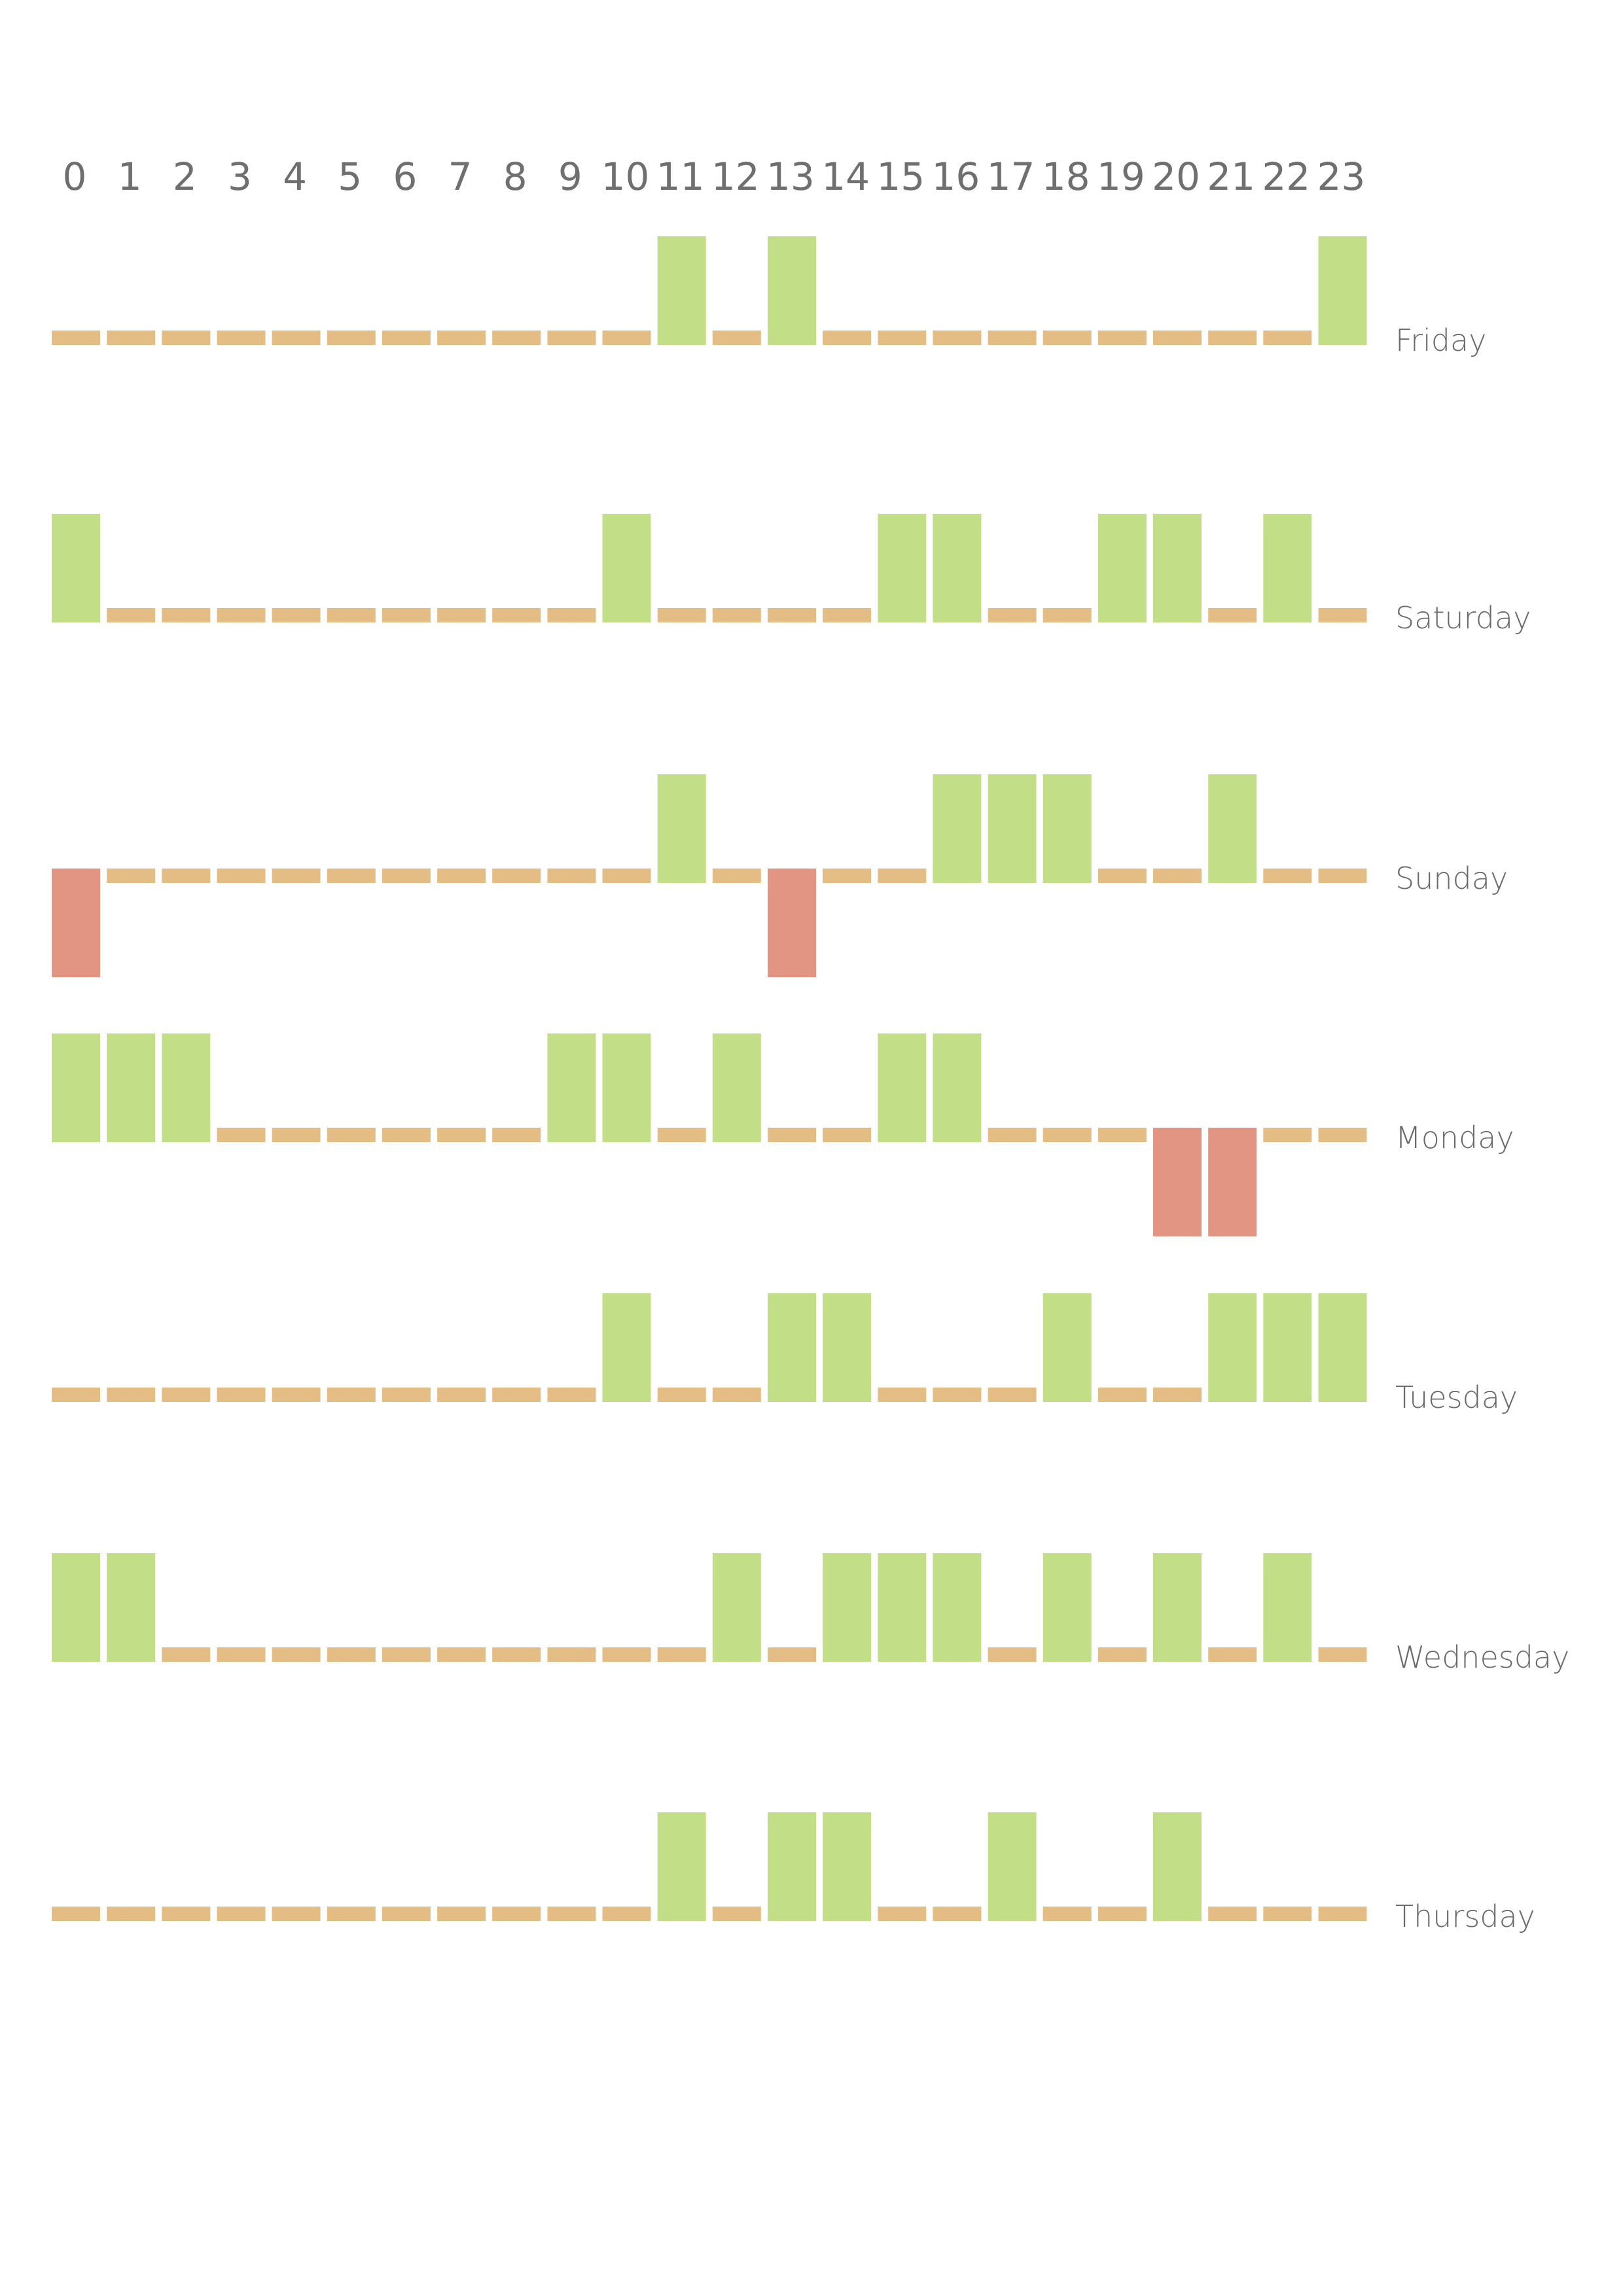 Image resolution: width=1623 pixels, height=2296 pixels. What do you see at coordinates (295, 176) in the screenshot?
I see `hour-tick-label: 4` at bounding box center [295, 176].